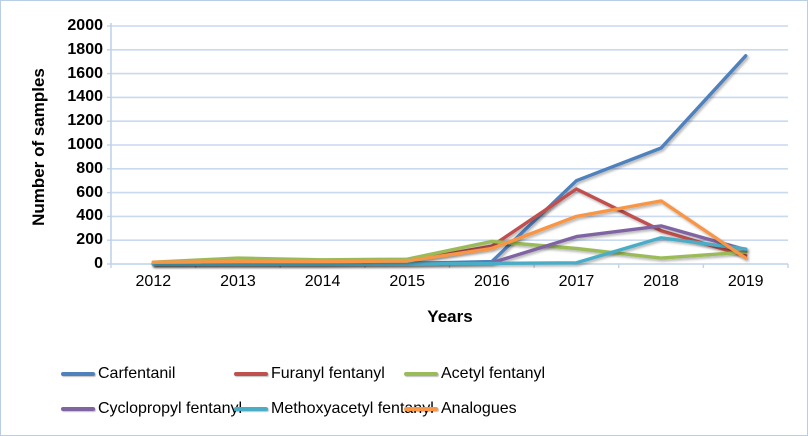 The image size is (808, 436). I want to click on x-tick-label: 2013, so click(238, 281).